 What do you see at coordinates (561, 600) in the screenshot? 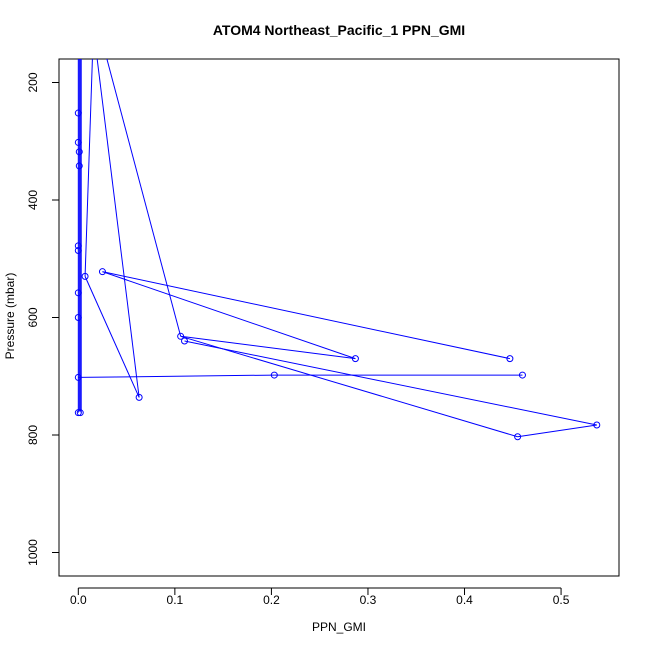
I see `x-tick-label: 0.5` at bounding box center [561, 600].